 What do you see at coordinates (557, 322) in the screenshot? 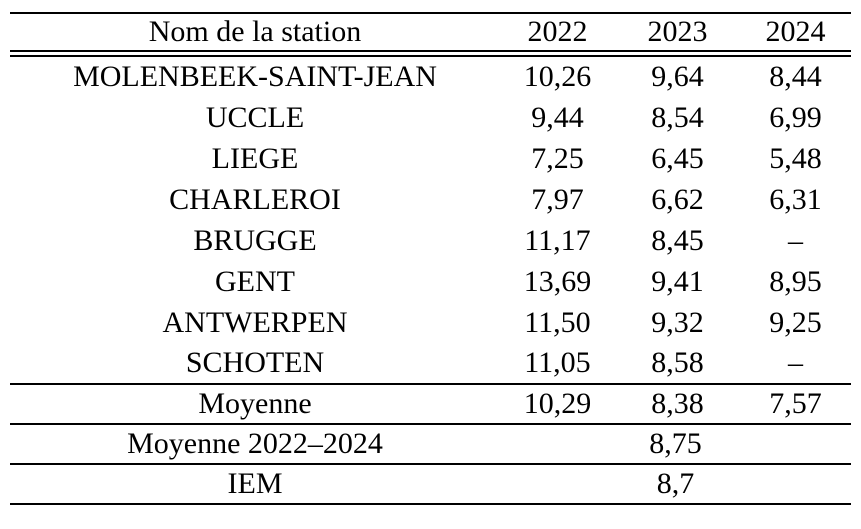
I see `value-2022-cell: 11,50` at bounding box center [557, 322].